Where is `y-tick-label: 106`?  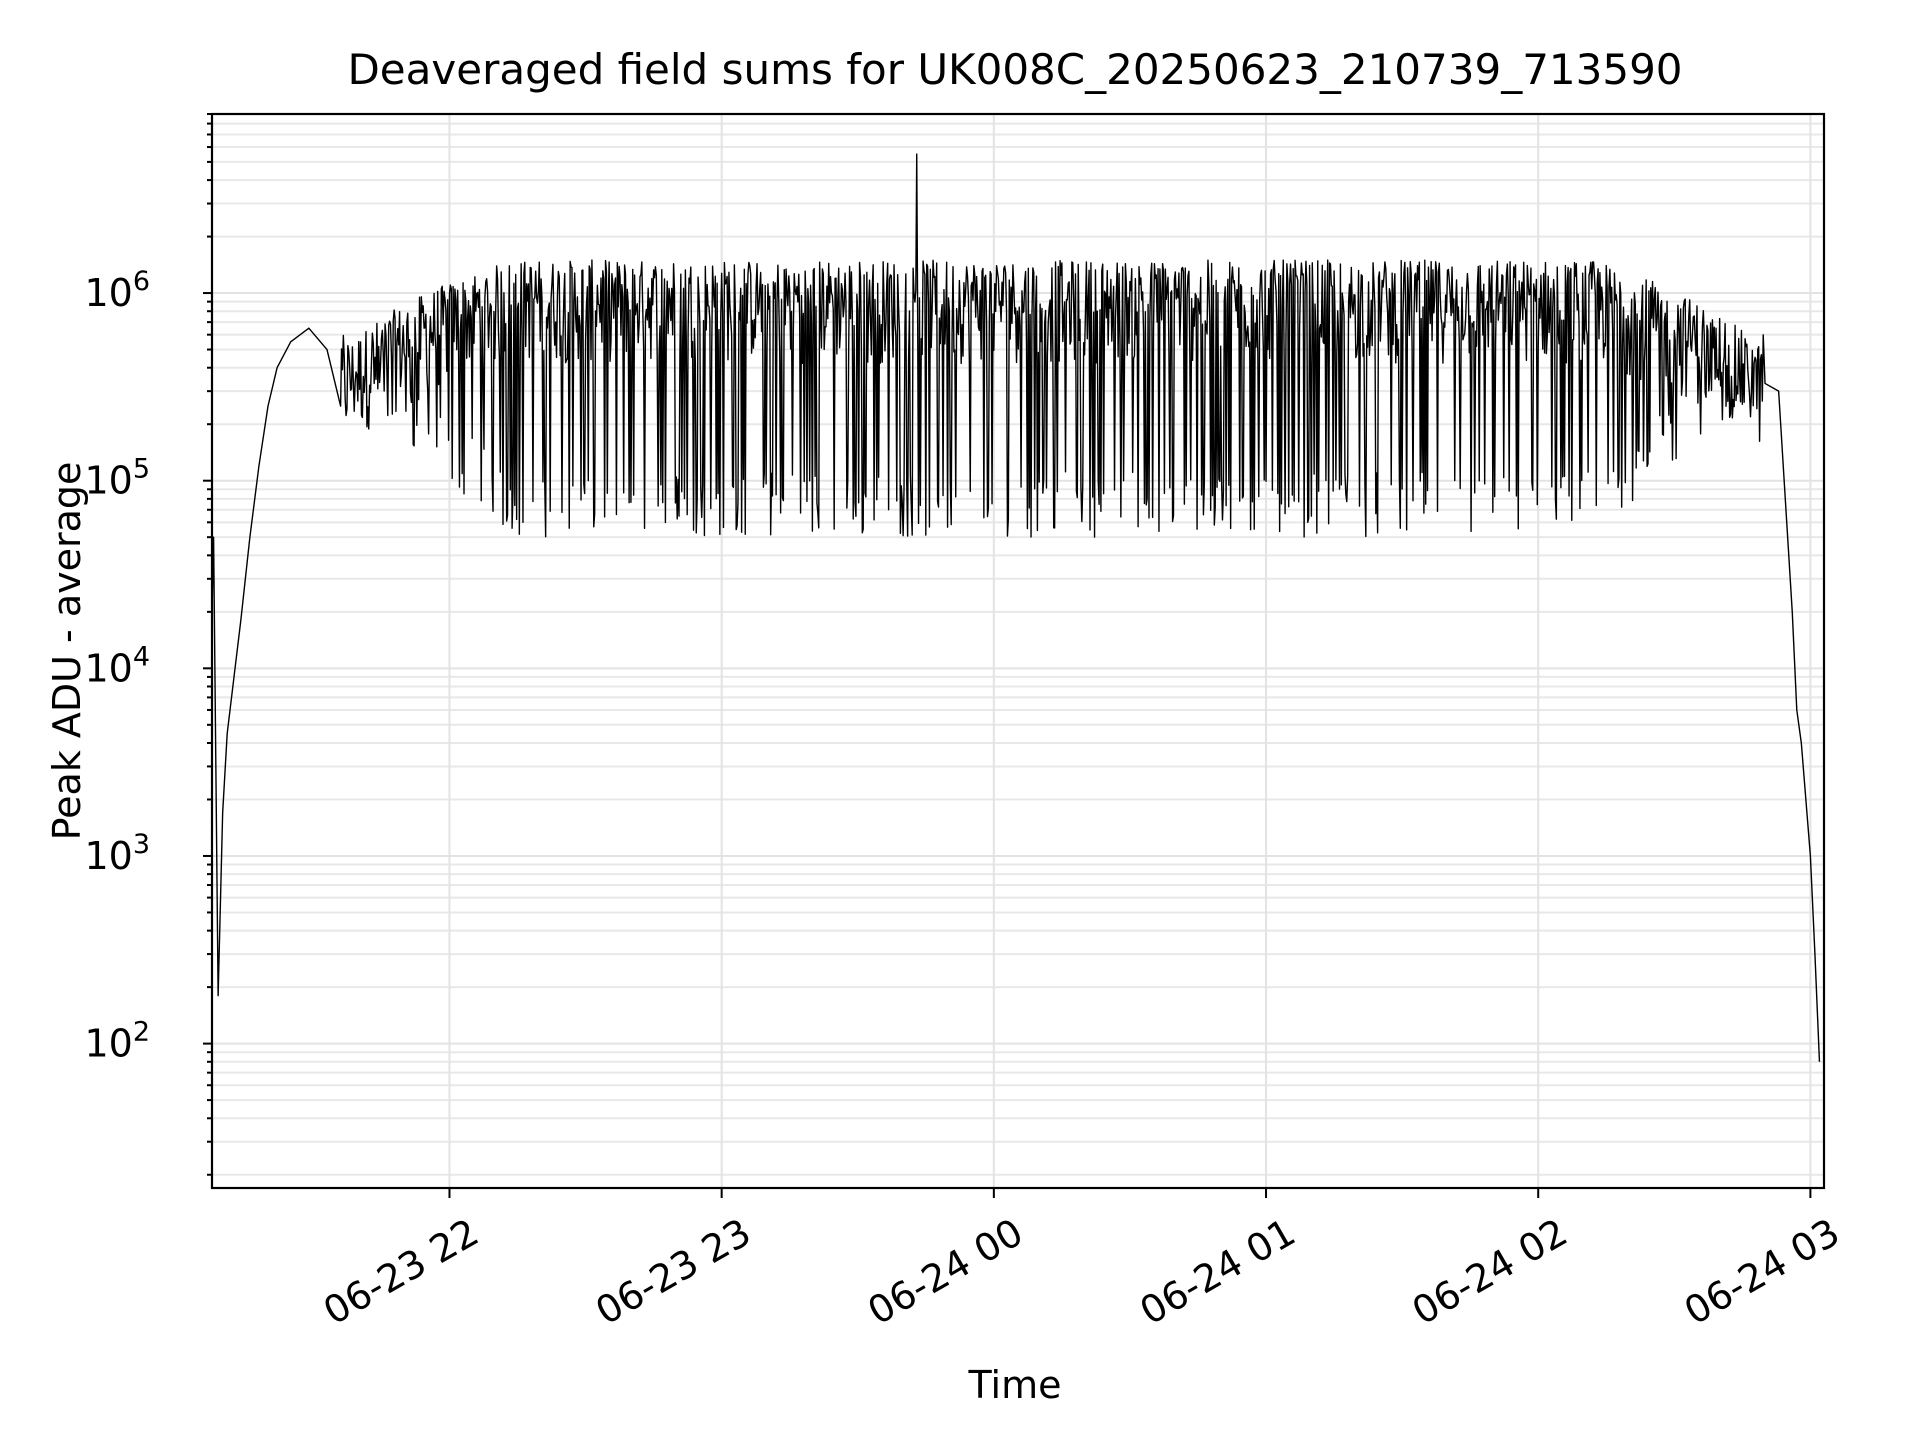 y-tick-label: 106 is located at coordinates (117, 290).